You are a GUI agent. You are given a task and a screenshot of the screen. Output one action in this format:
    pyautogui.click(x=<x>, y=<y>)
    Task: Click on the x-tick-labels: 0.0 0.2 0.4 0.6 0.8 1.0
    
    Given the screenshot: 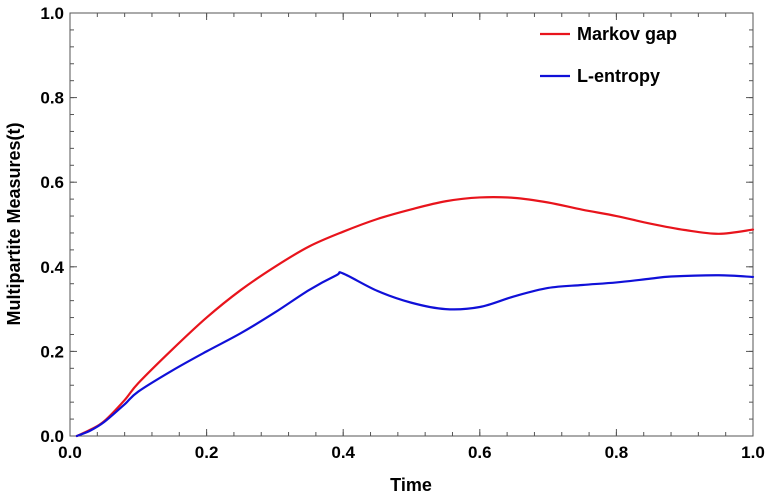 What is the action you would take?
    pyautogui.click(x=411, y=452)
    